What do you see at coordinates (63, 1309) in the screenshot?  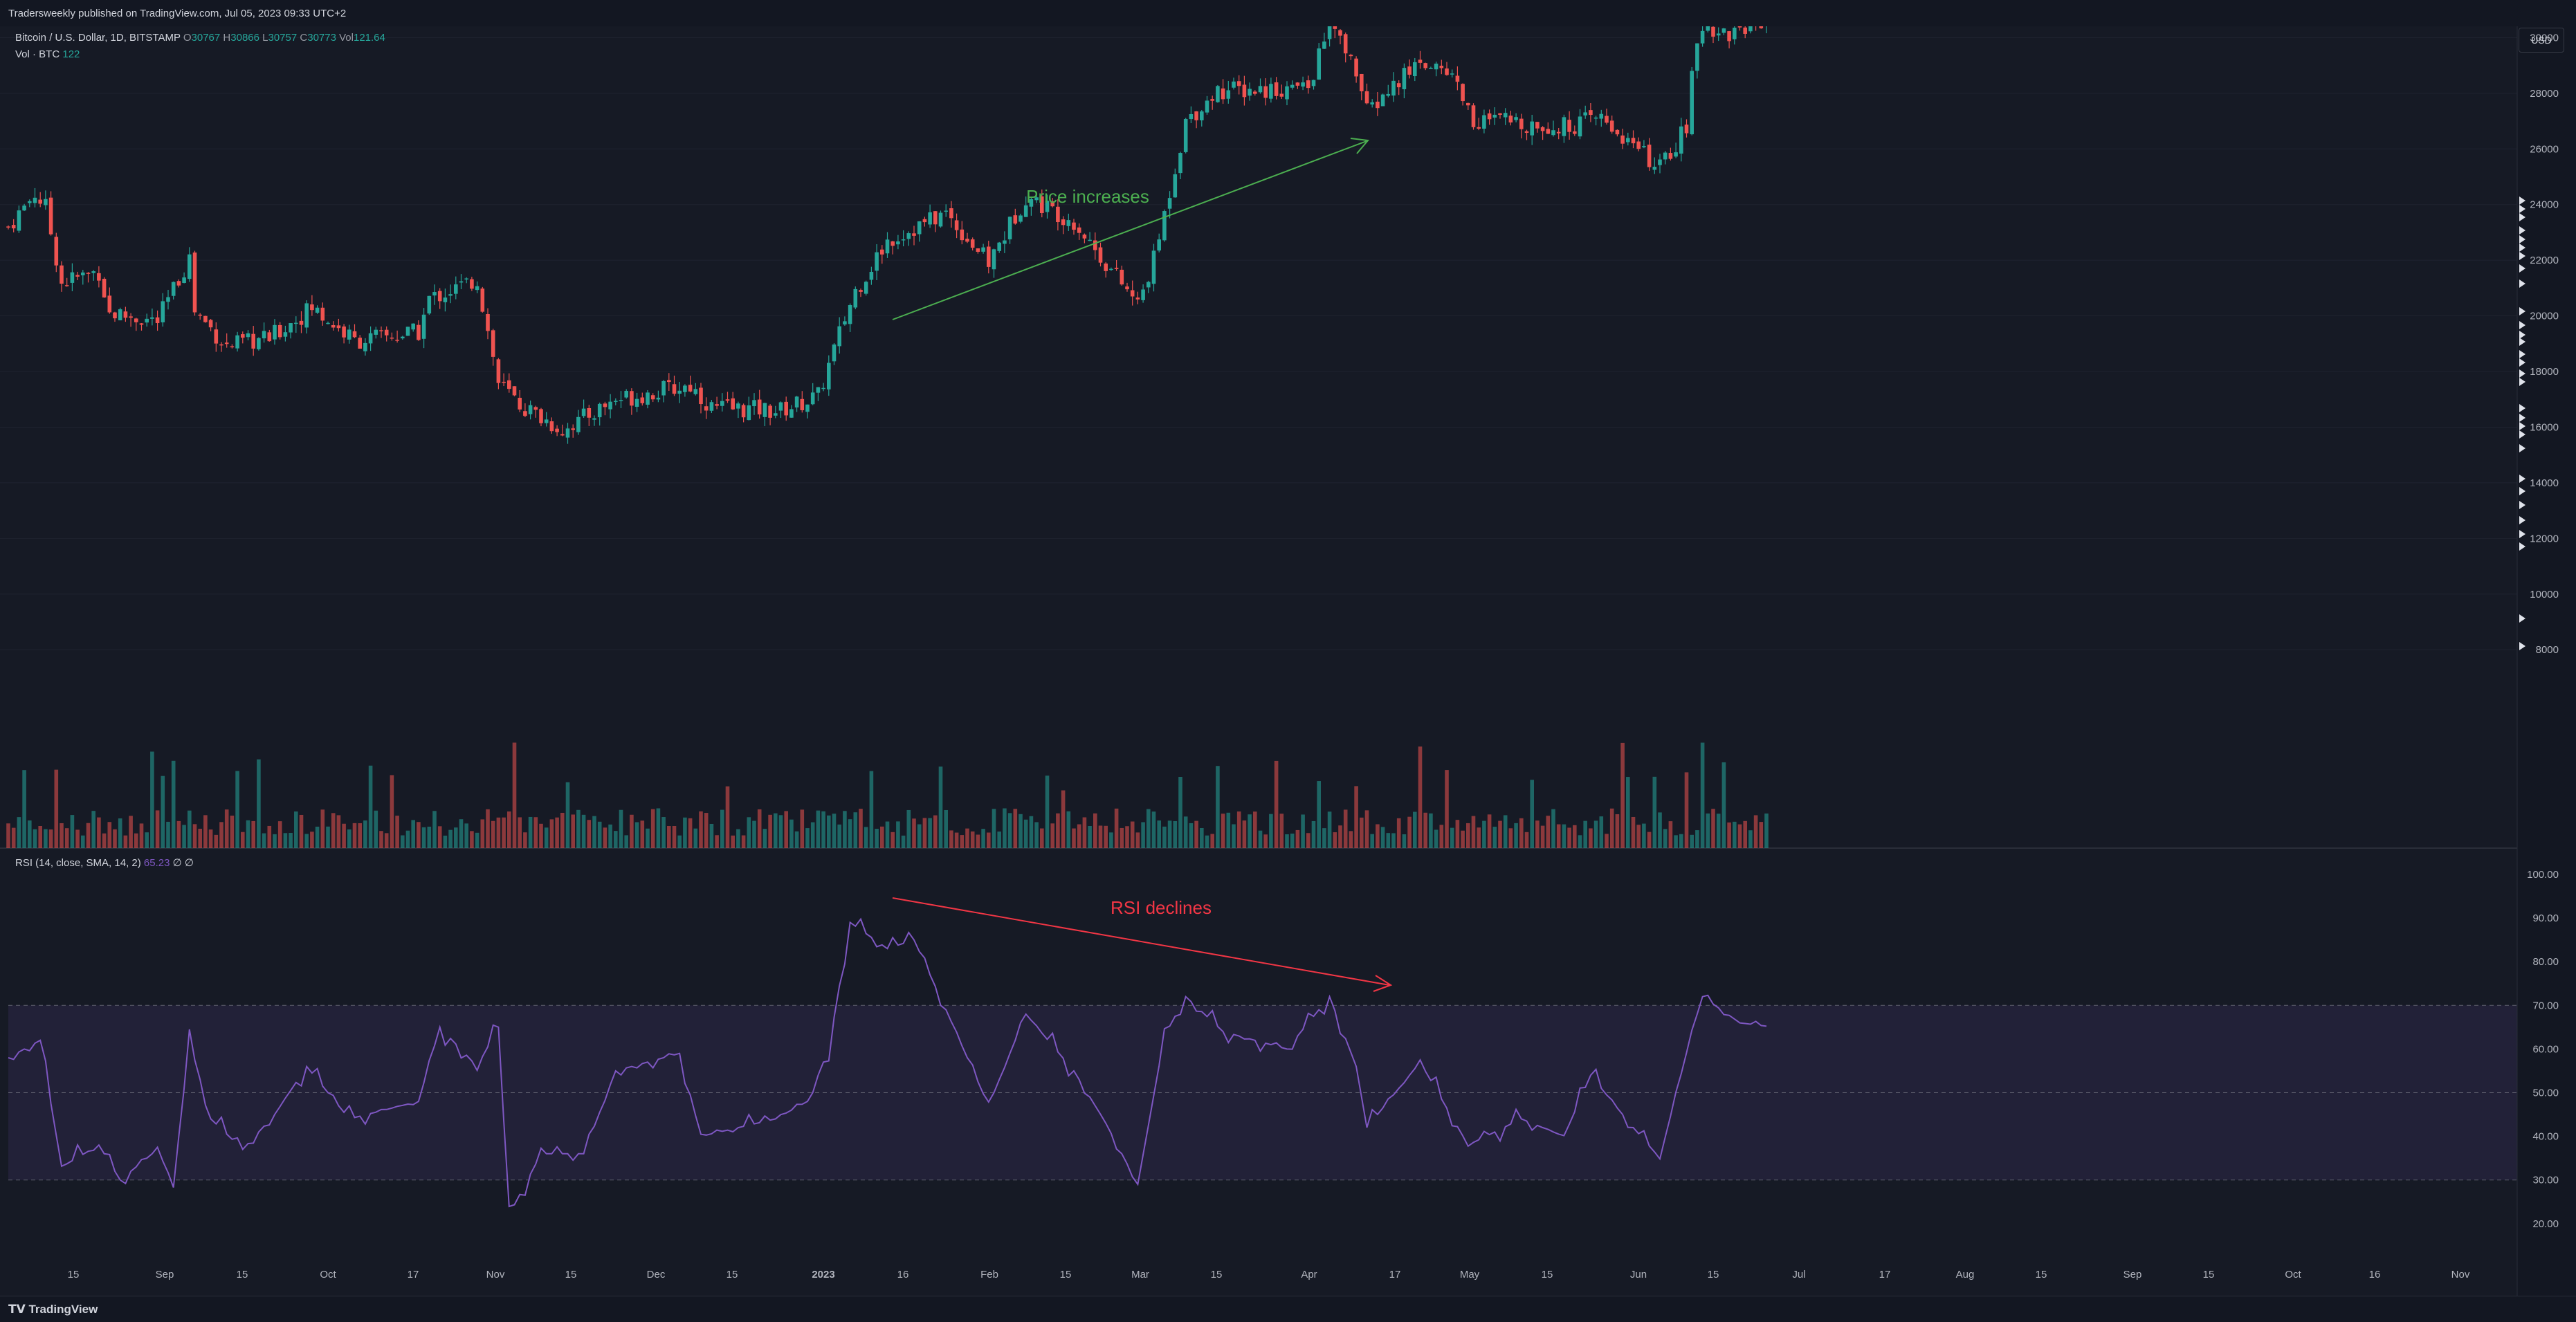 I see `tradingview-logo-text: TradingView` at bounding box center [63, 1309].